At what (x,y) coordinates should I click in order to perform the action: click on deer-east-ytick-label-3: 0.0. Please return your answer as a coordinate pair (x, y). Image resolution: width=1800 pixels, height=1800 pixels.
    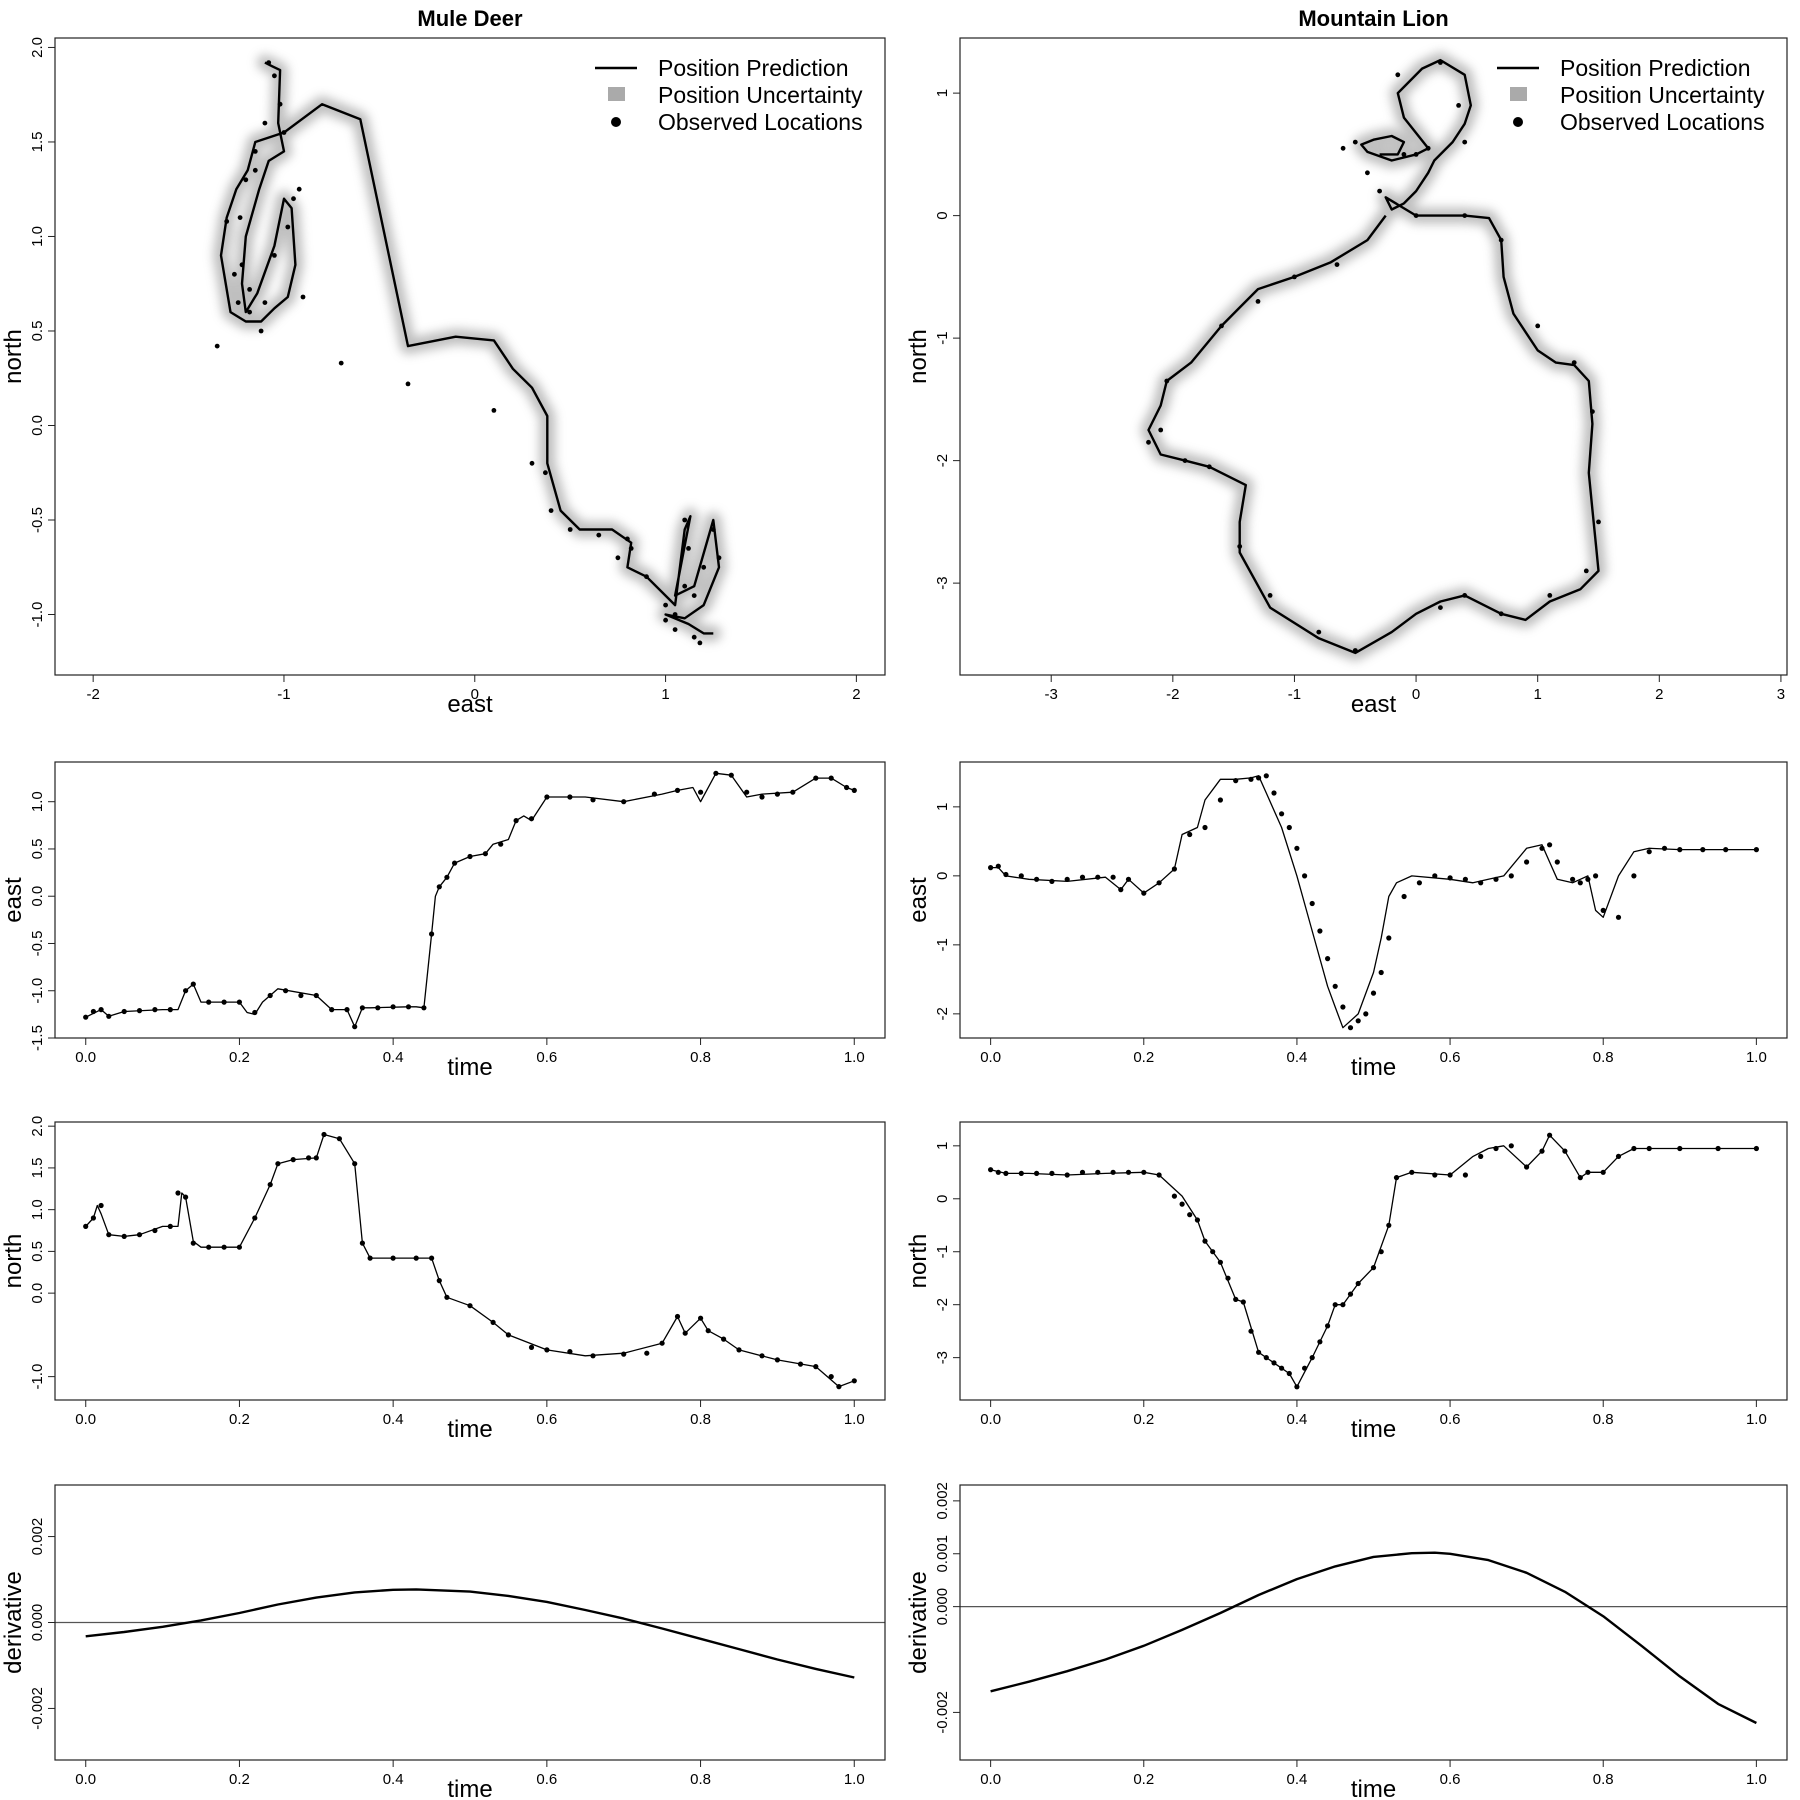
    Looking at the image, I should click on (37, 896).